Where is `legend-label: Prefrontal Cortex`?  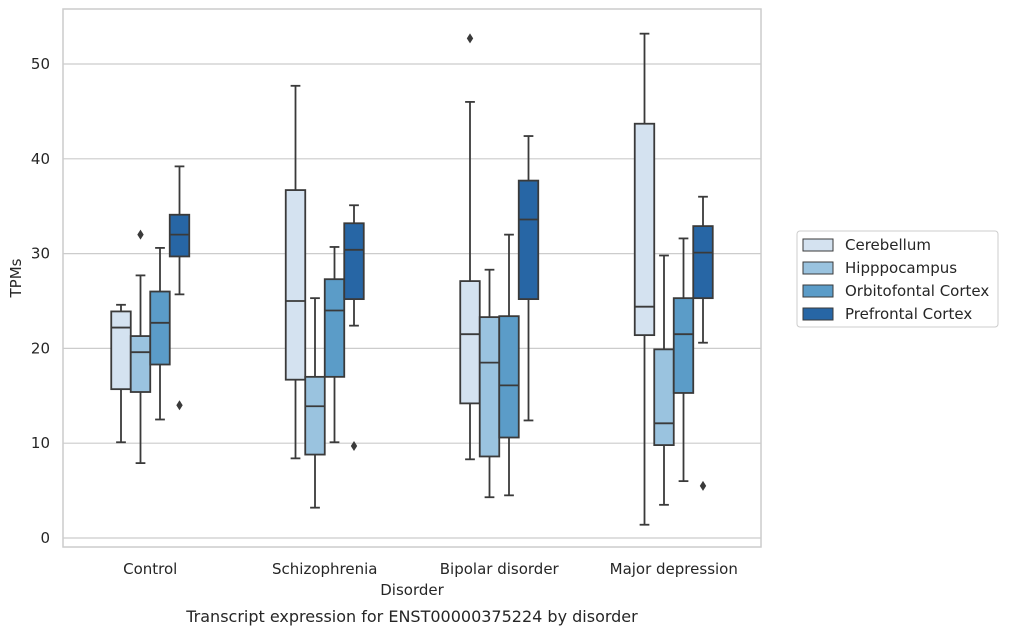
legend-label: Prefrontal Cortex is located at coordinates (908, 314).